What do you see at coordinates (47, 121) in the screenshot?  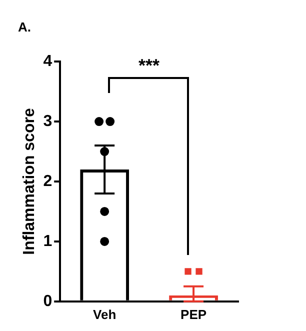 I see `y-tick-label: 3` at bounding box center [47, 121].